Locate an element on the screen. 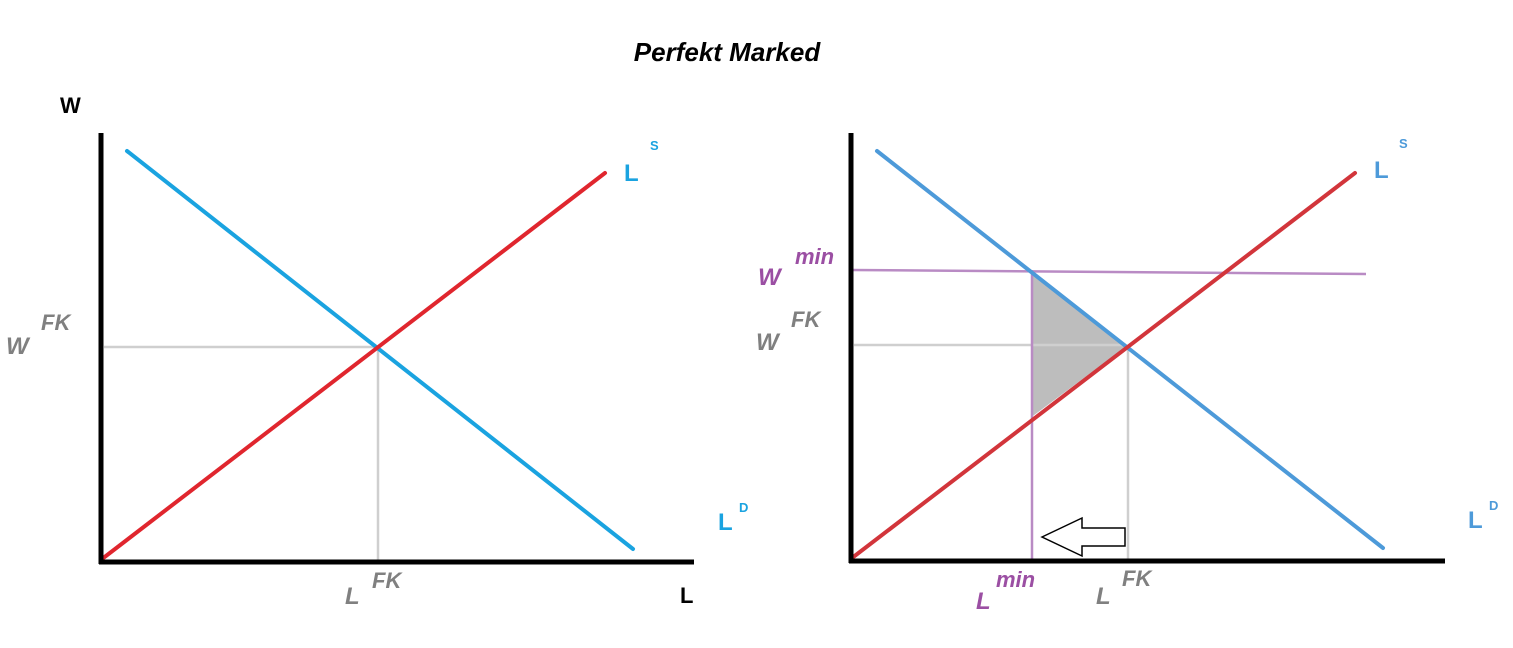 Image resolution: width=1513 pixels, height=648 pixels. min-wage-line is located at coordinates (1108, 272).